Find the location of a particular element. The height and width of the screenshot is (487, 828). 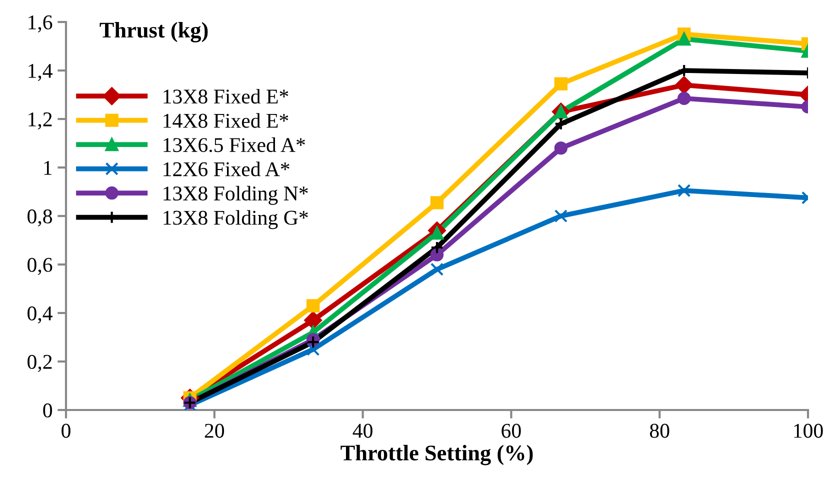

x-tick-label: 0 is located at coordinates (66, 431).